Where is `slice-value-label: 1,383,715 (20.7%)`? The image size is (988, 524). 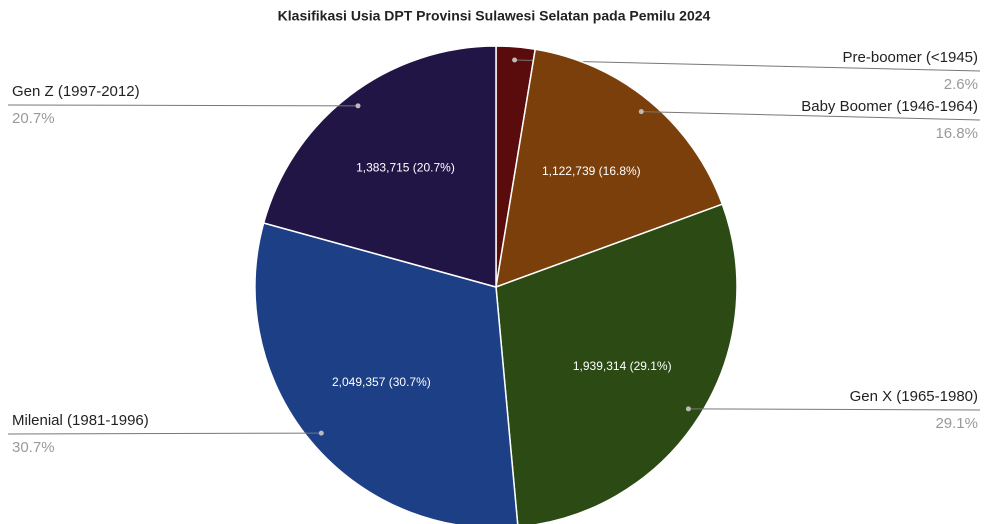 slice-value-label: 1,383,715 (20.7%) is located at coordinates (405, 167).